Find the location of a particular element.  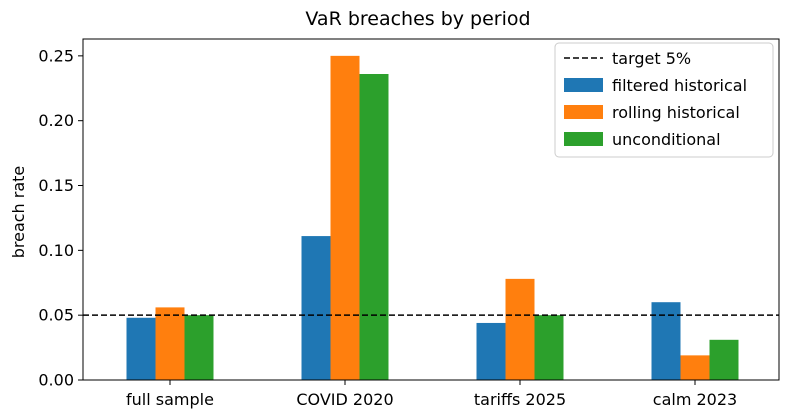

y-tick-label: 0.00 is located at coordinates (56, 380).